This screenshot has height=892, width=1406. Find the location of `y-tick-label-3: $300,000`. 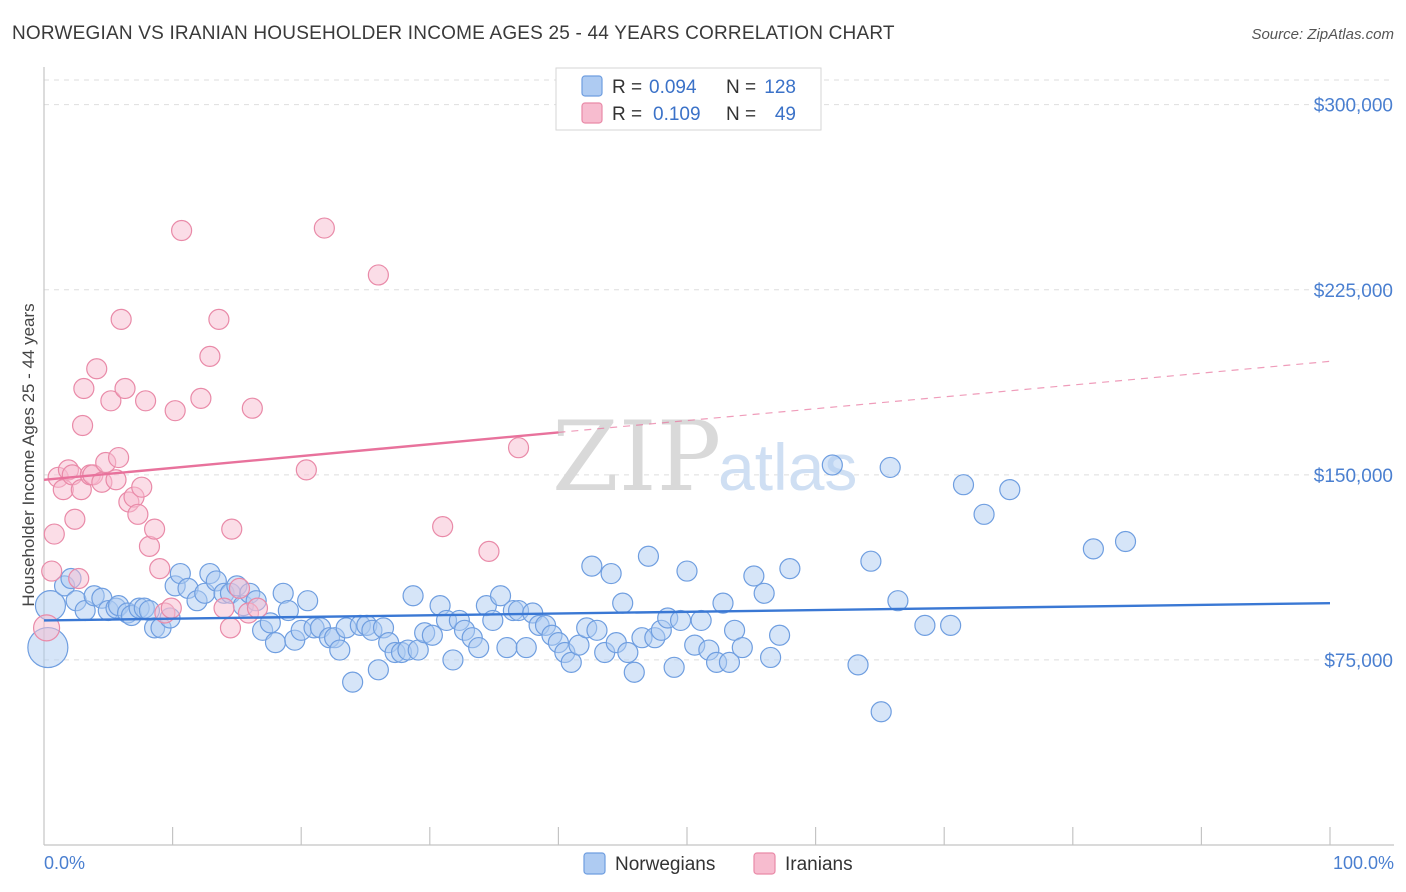

y-tick-label-3: $300,000 is located at coordinates (1353, 106).